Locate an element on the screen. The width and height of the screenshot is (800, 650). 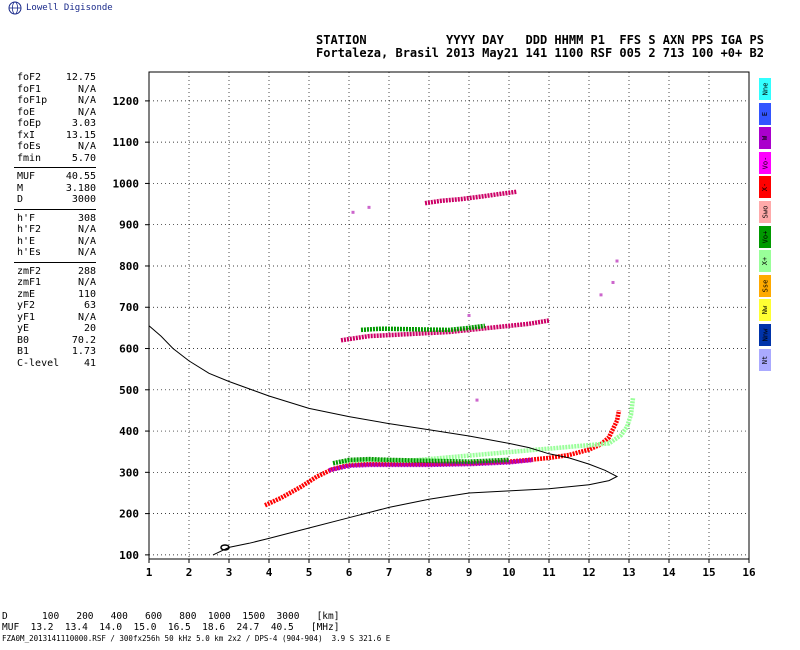
param-value: 3000 is located at coordinates (83, 199).